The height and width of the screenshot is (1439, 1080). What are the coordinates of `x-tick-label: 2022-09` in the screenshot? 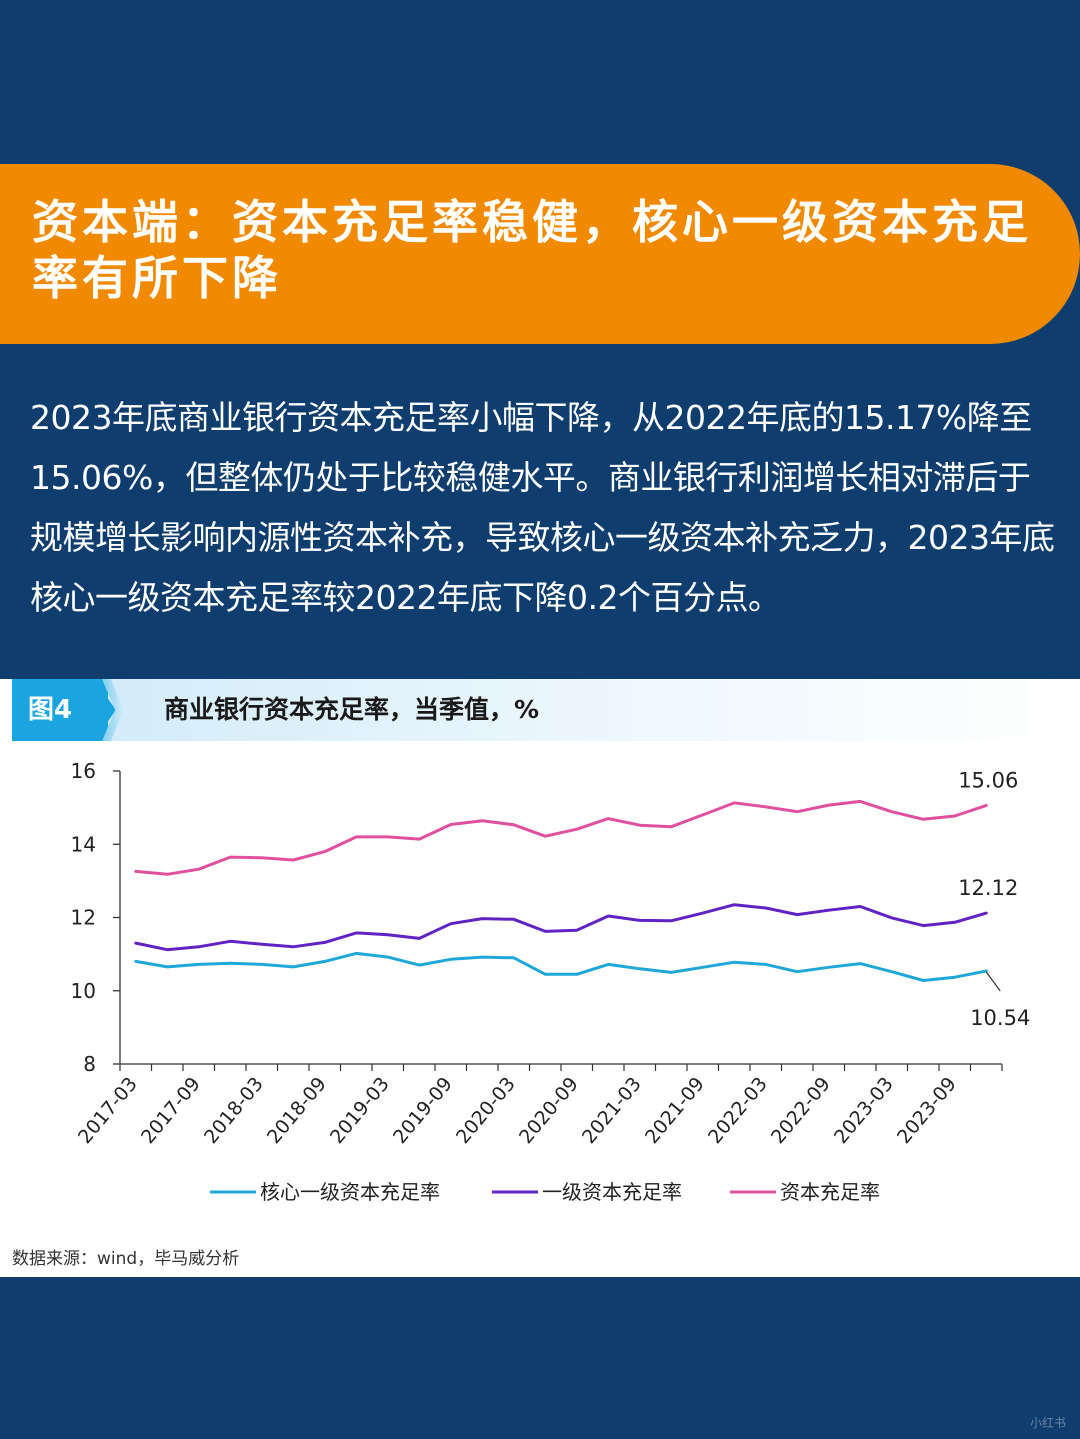 It's located at (801, 1110).